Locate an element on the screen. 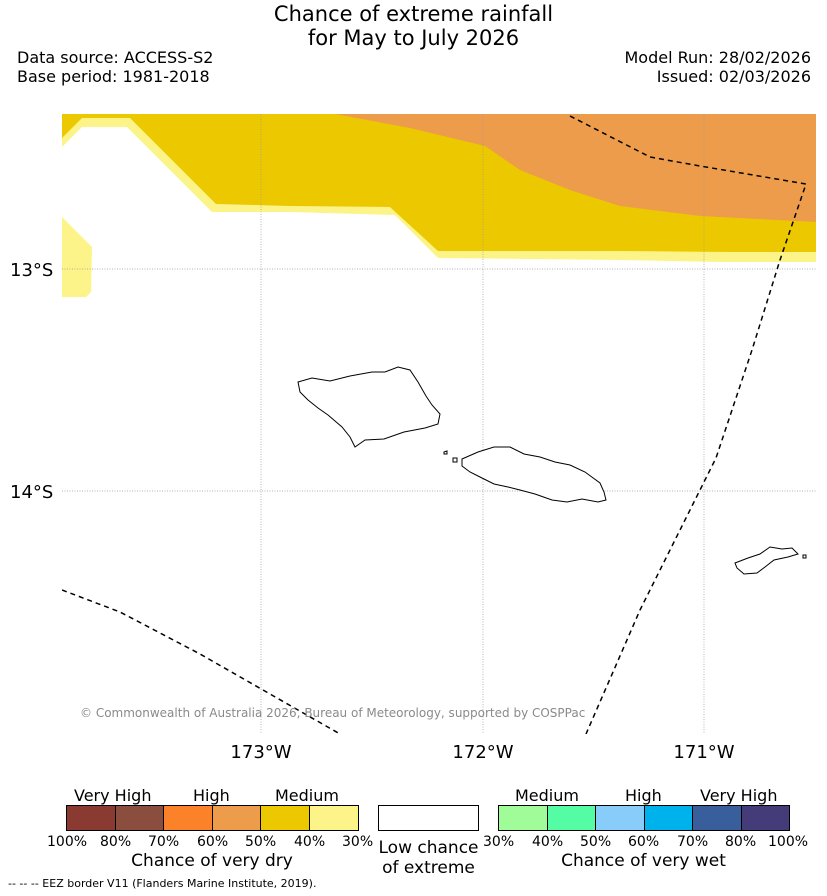 Image resolution: width=827 pixels, height=896 pixels. legend-wet-label: Chance of very wet is located at coordinates (643, 861).